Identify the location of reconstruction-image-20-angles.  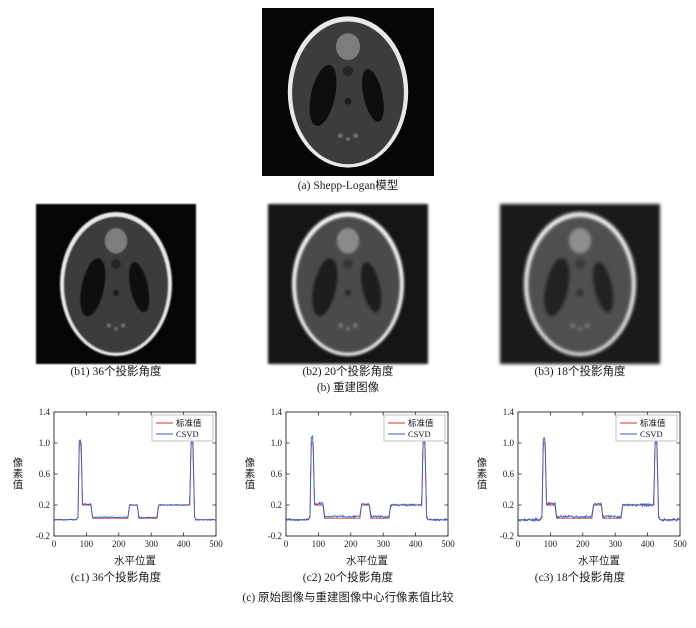
(348, 284).